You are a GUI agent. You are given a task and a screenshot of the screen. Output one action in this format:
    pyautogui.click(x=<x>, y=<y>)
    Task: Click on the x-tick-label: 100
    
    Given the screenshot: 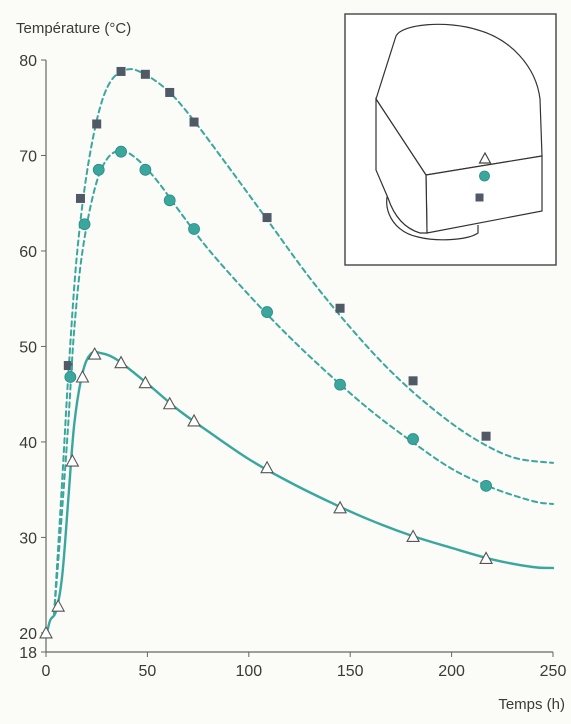 What is the action you would take?
    pyautogui.click(x=248, y=671)
    